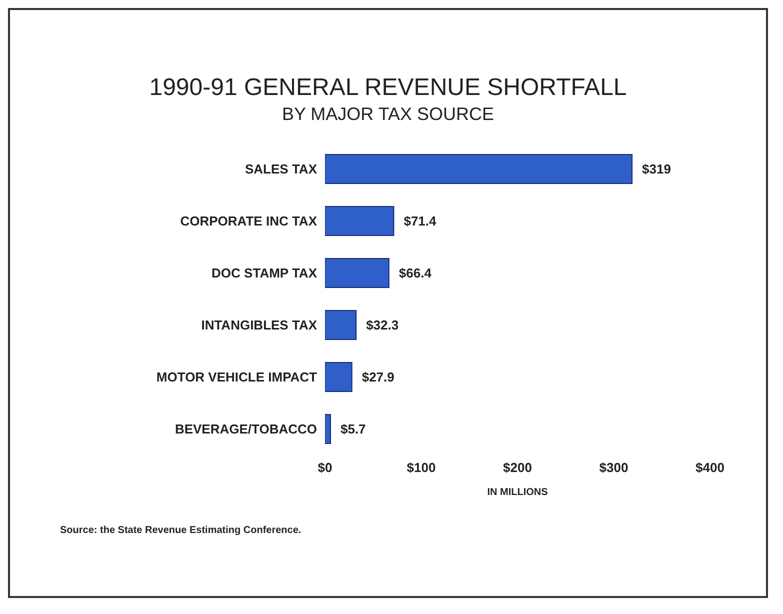 The height and width of the screenshot is (614, 783). What do you see at coordinates (281, 169) in the screenshot?
I see `y-tick-label: SALES TAX` at bounding box center [281, 169].